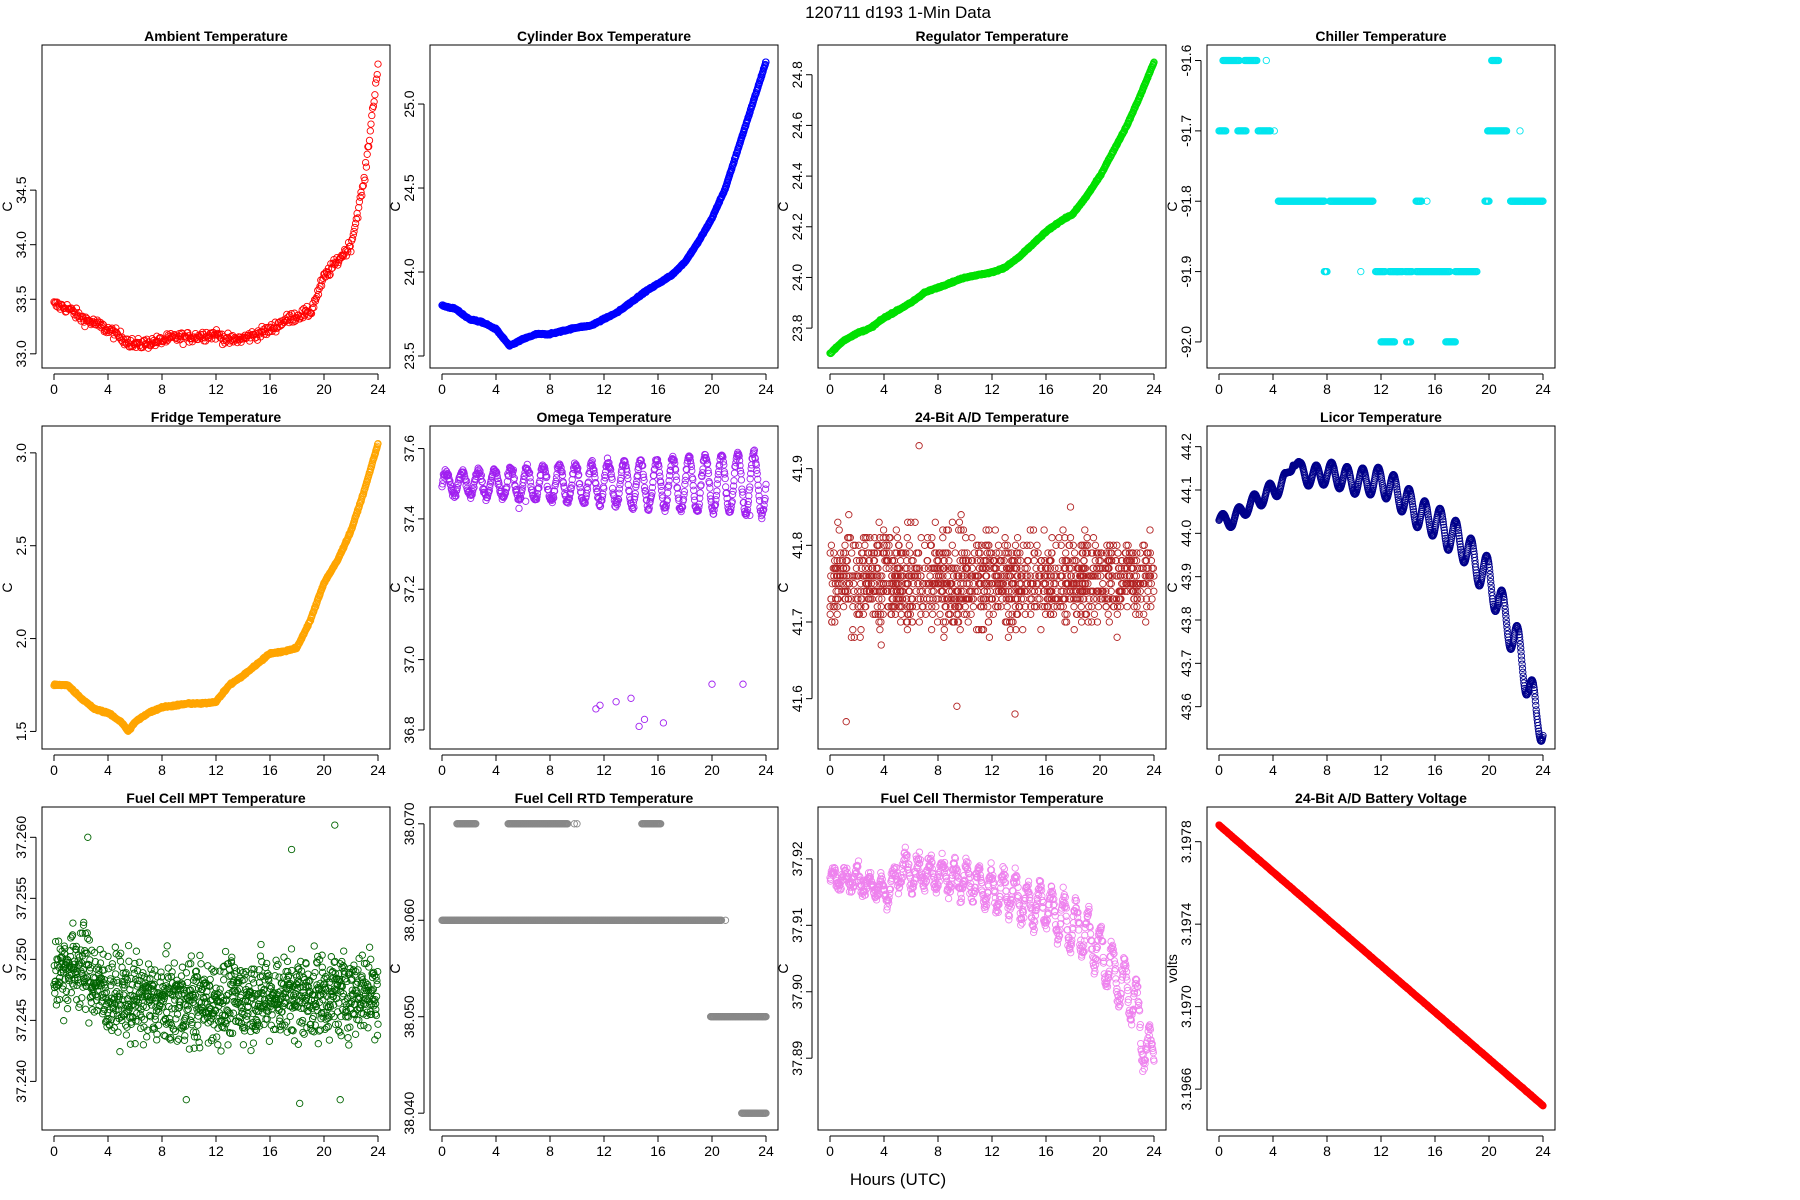  What do you see at coordinates (409, 518) in the screenshot?
I see `y-tick-label: 37.4` at bounding box center [409, 518].